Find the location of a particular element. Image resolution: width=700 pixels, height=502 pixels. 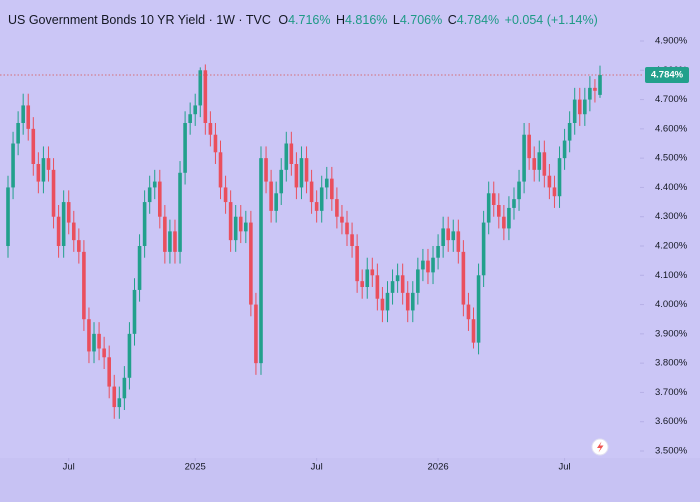

lightning-icon is located at coordinates (600, 447).